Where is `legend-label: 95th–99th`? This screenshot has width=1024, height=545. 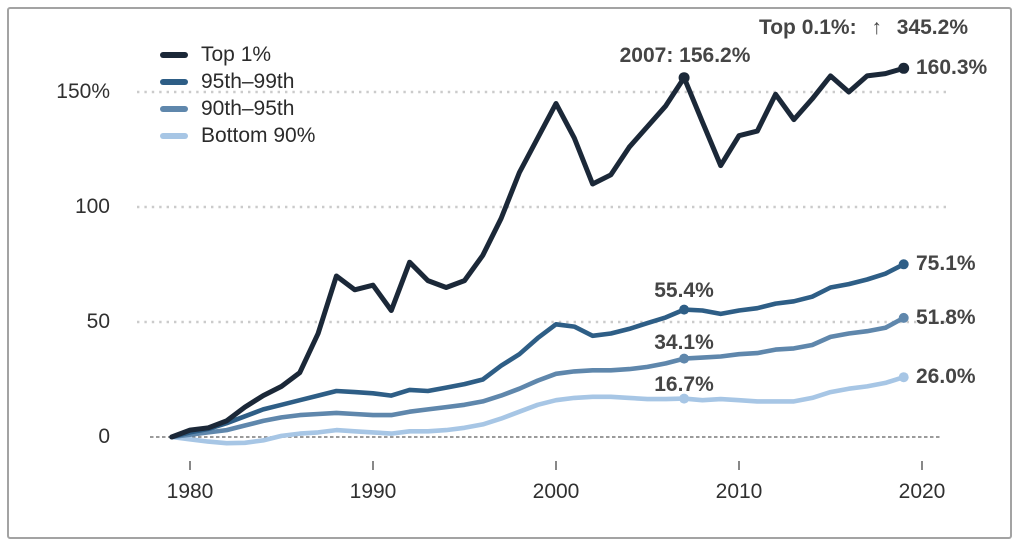 legend-label: 95th–99th is located at coordinates (248, 81).